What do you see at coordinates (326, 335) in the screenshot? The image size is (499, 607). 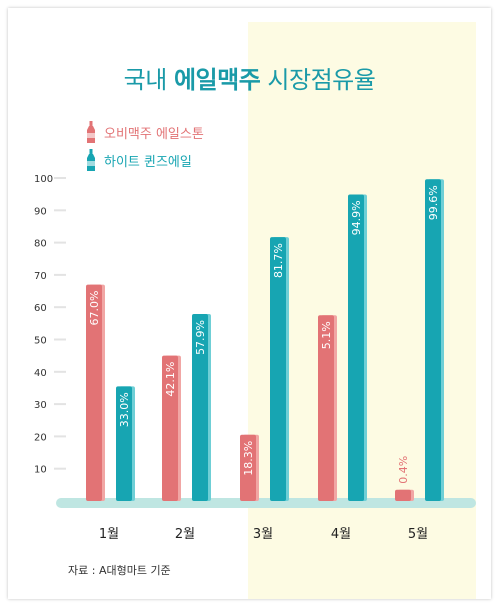 I see `value-label-series1: 5.1%` at bounding box center [326, 335].